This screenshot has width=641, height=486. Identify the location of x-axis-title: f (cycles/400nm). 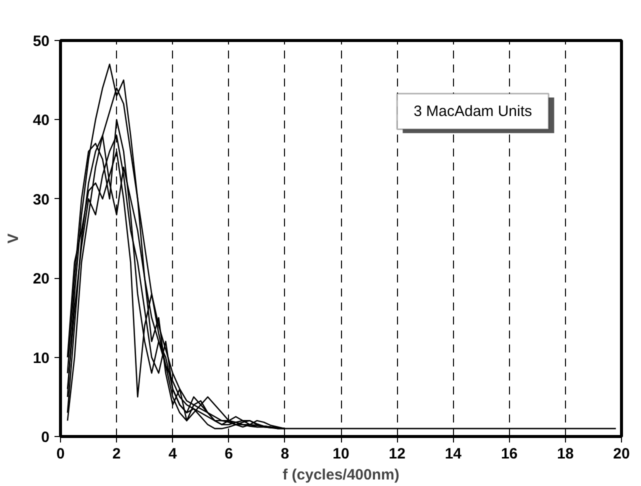
(341, 475).